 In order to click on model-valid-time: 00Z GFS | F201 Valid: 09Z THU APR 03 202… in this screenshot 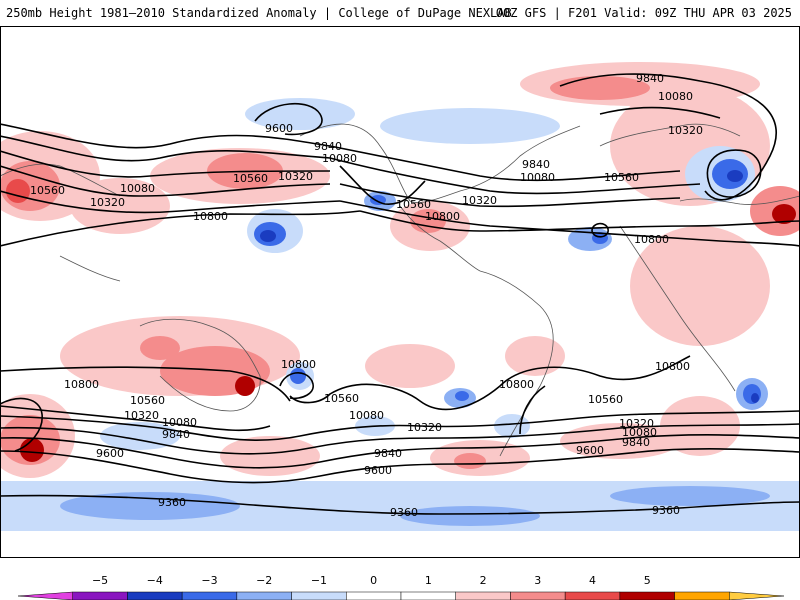, I will do `click(643, 13)`.